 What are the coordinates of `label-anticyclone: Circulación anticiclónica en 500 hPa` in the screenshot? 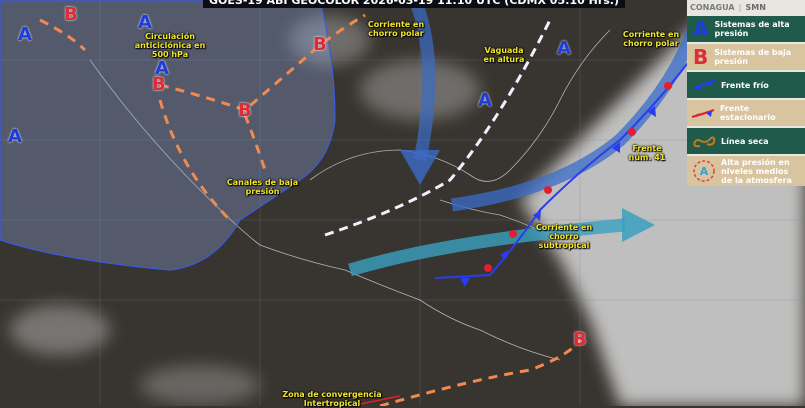 It's located at (170, 45).